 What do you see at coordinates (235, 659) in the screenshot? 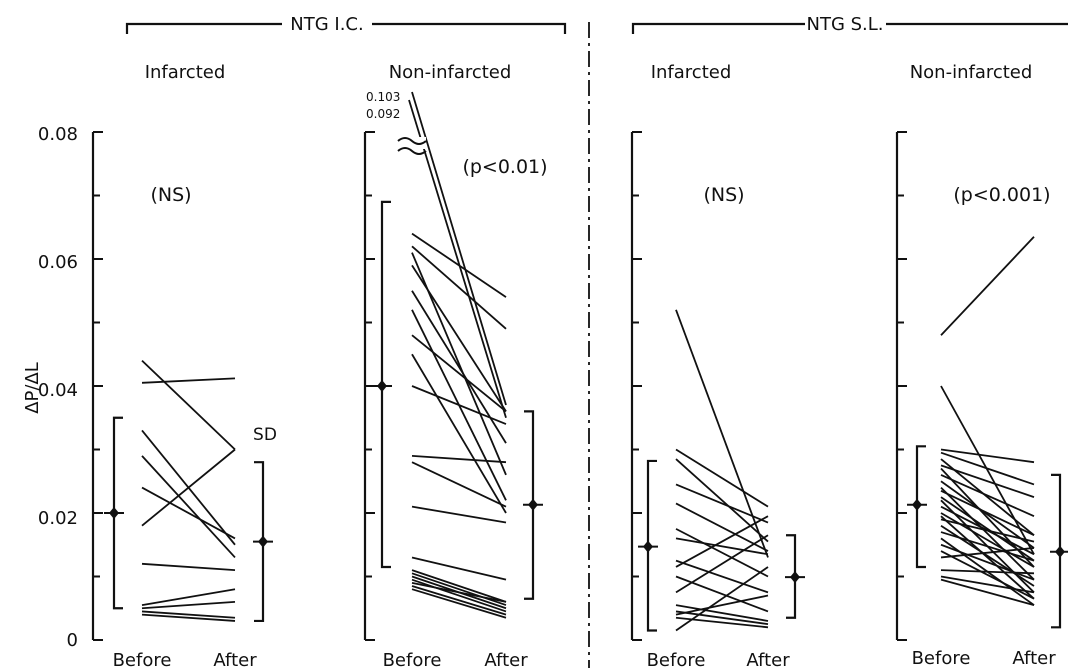
I see `panel-1-x-label-after: After` at bounding box center [235, 659].